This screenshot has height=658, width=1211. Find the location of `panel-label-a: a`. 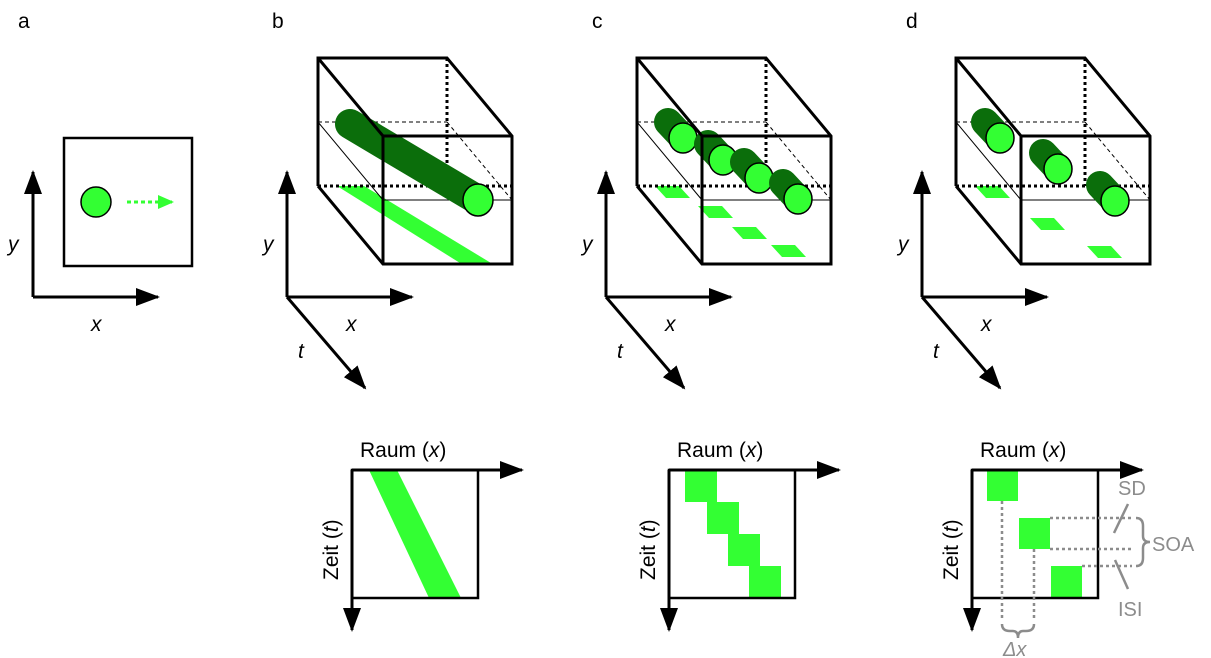

panel-label-a: a is located at coordinates (24, 21).